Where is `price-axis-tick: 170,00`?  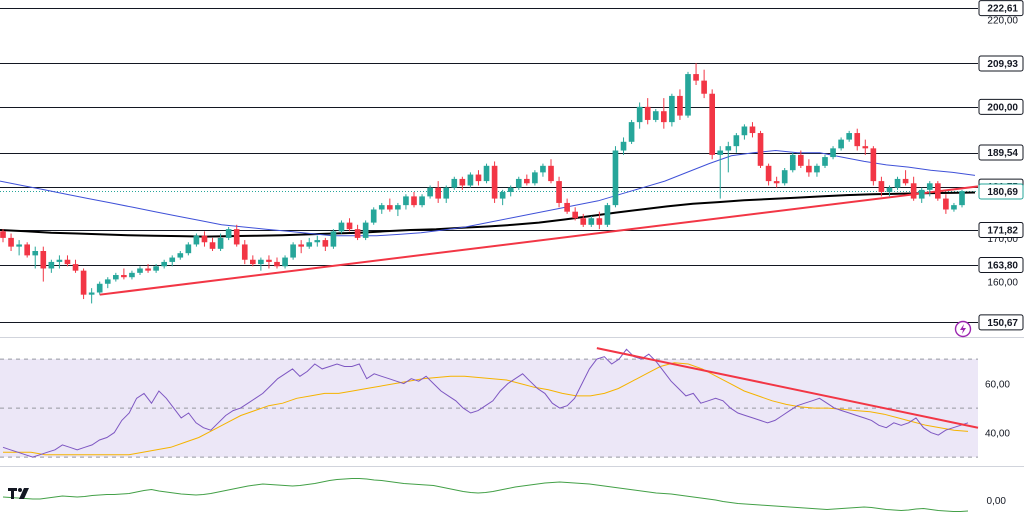 price-axis-tick: 170,00 is located at coordinates (1002, 239).